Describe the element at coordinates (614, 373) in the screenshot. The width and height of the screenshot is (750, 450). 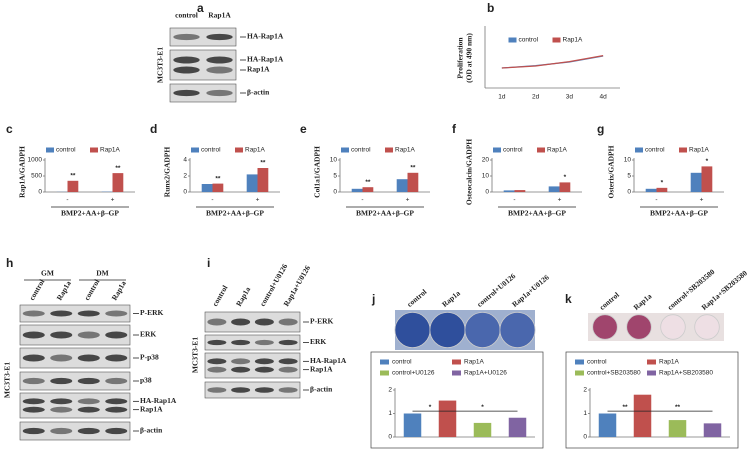
I see `legend-label: control+SB203580` at that location.